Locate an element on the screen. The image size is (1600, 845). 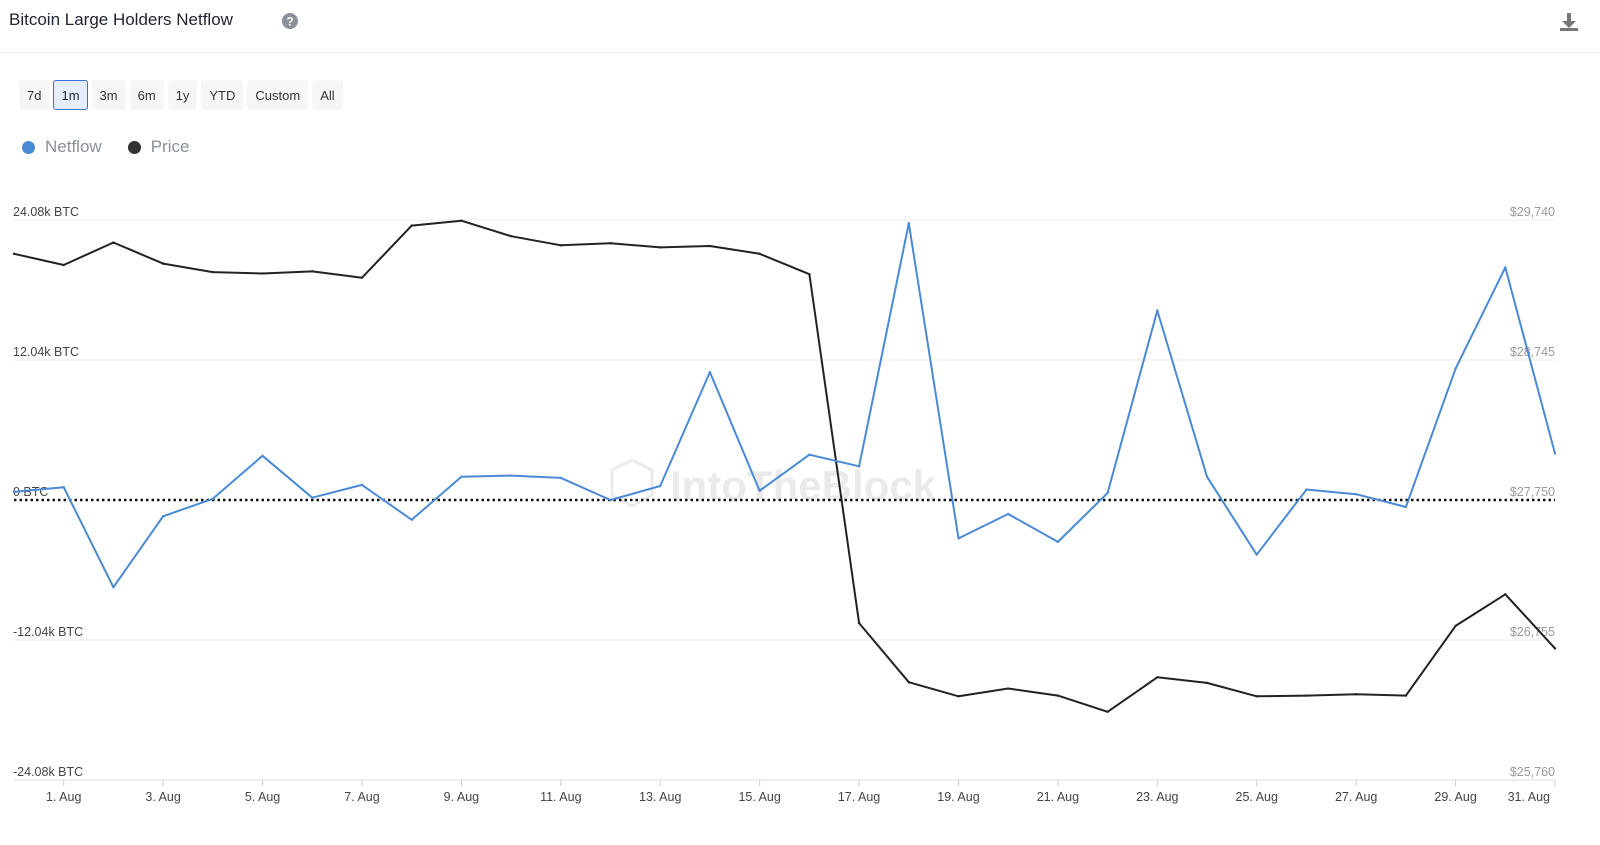
right-axis-tick-label: $29,740 is located at coordinates (1532, 212).